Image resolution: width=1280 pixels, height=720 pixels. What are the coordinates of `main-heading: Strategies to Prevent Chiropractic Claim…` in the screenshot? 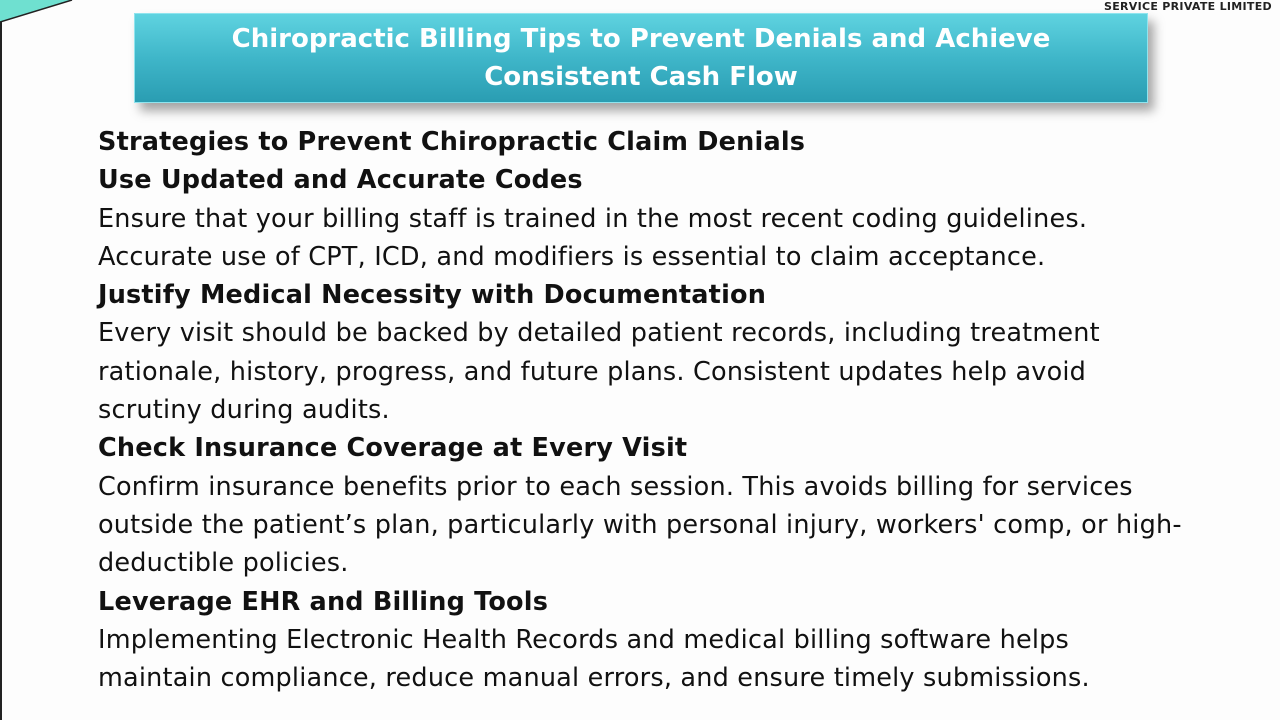 It's located at (452, 142).